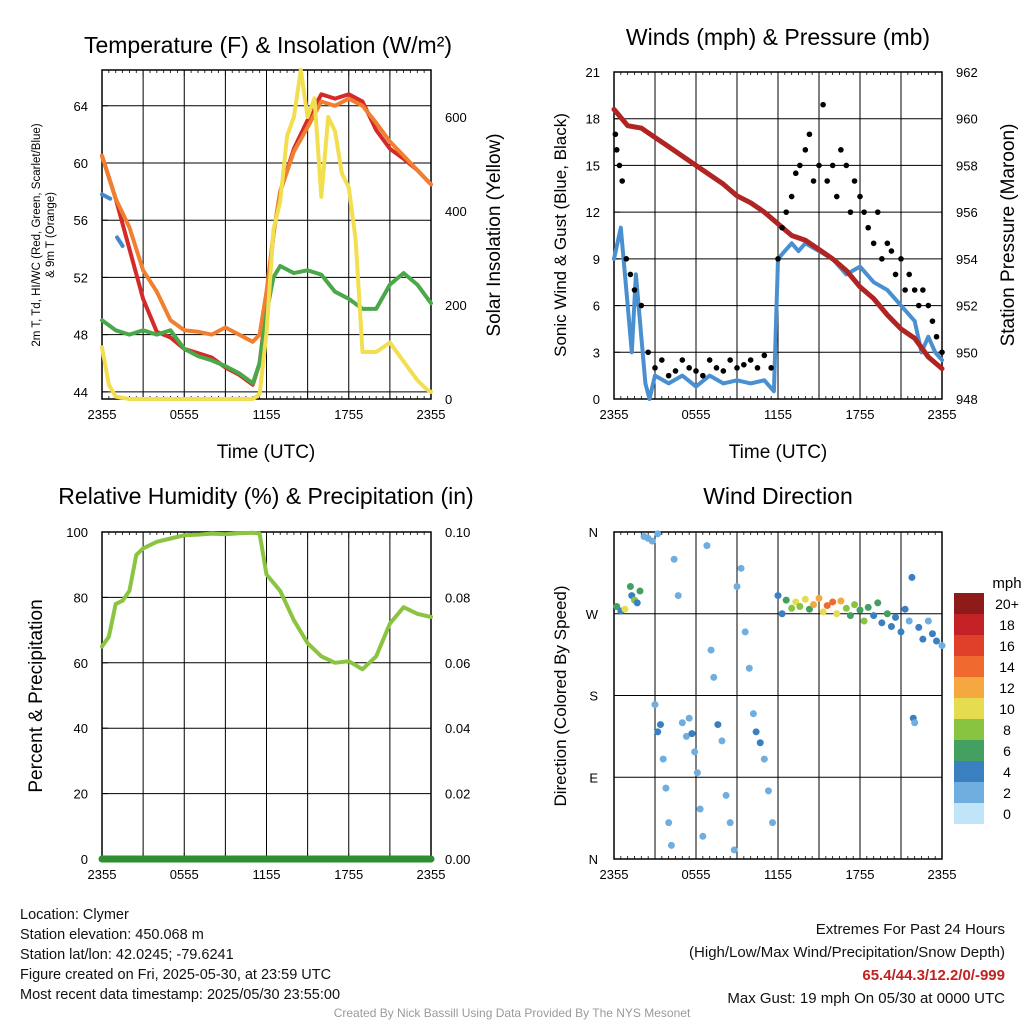 This screenshot has height=1024, width=1024. I want to click on speed-colorbar: 20+ 18 16 14 12 10 8 6 4 2 0, so click(986, 708).